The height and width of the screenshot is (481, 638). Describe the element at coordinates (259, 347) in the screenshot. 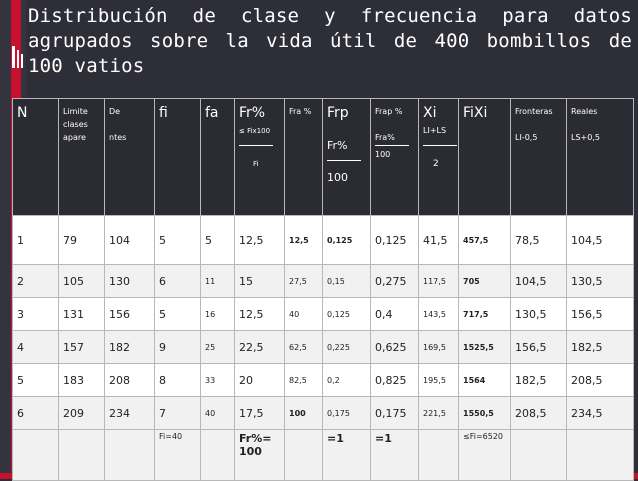

I see `cell-fr: 22,5` at that location.